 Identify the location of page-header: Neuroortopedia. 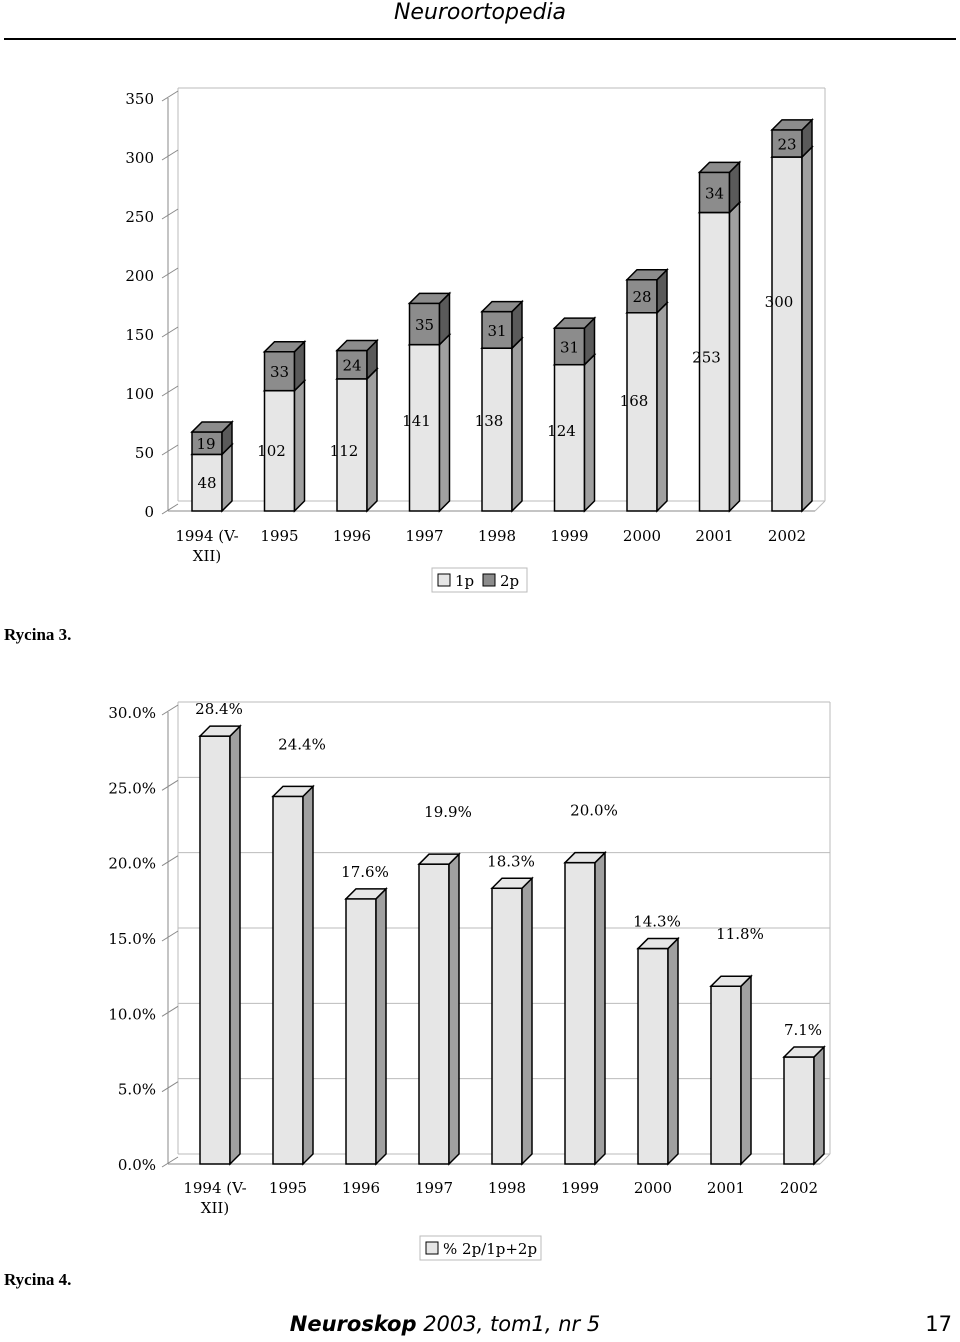
(480, 21).